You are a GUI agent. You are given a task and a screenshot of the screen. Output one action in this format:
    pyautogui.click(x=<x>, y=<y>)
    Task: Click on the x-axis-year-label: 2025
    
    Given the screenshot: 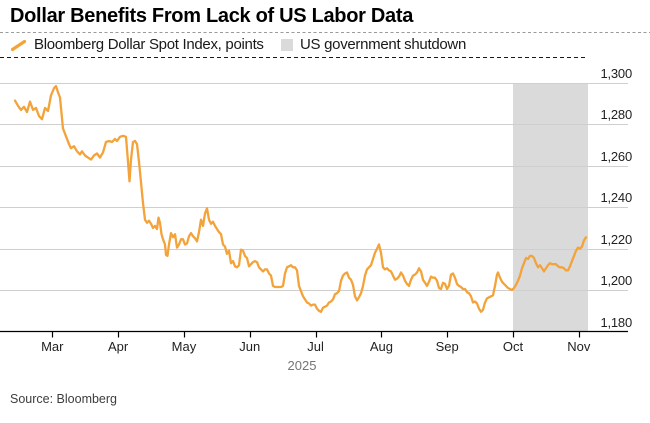 What is the action you would take?
    pyautogui.click(x=302, y=365)
    